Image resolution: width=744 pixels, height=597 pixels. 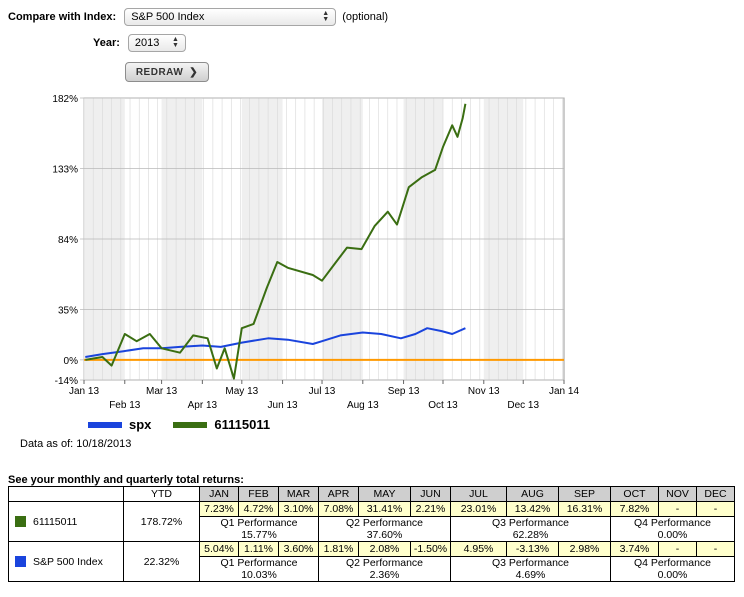 I want to click on legend-swatch-fund, so click(x=190, y=424).